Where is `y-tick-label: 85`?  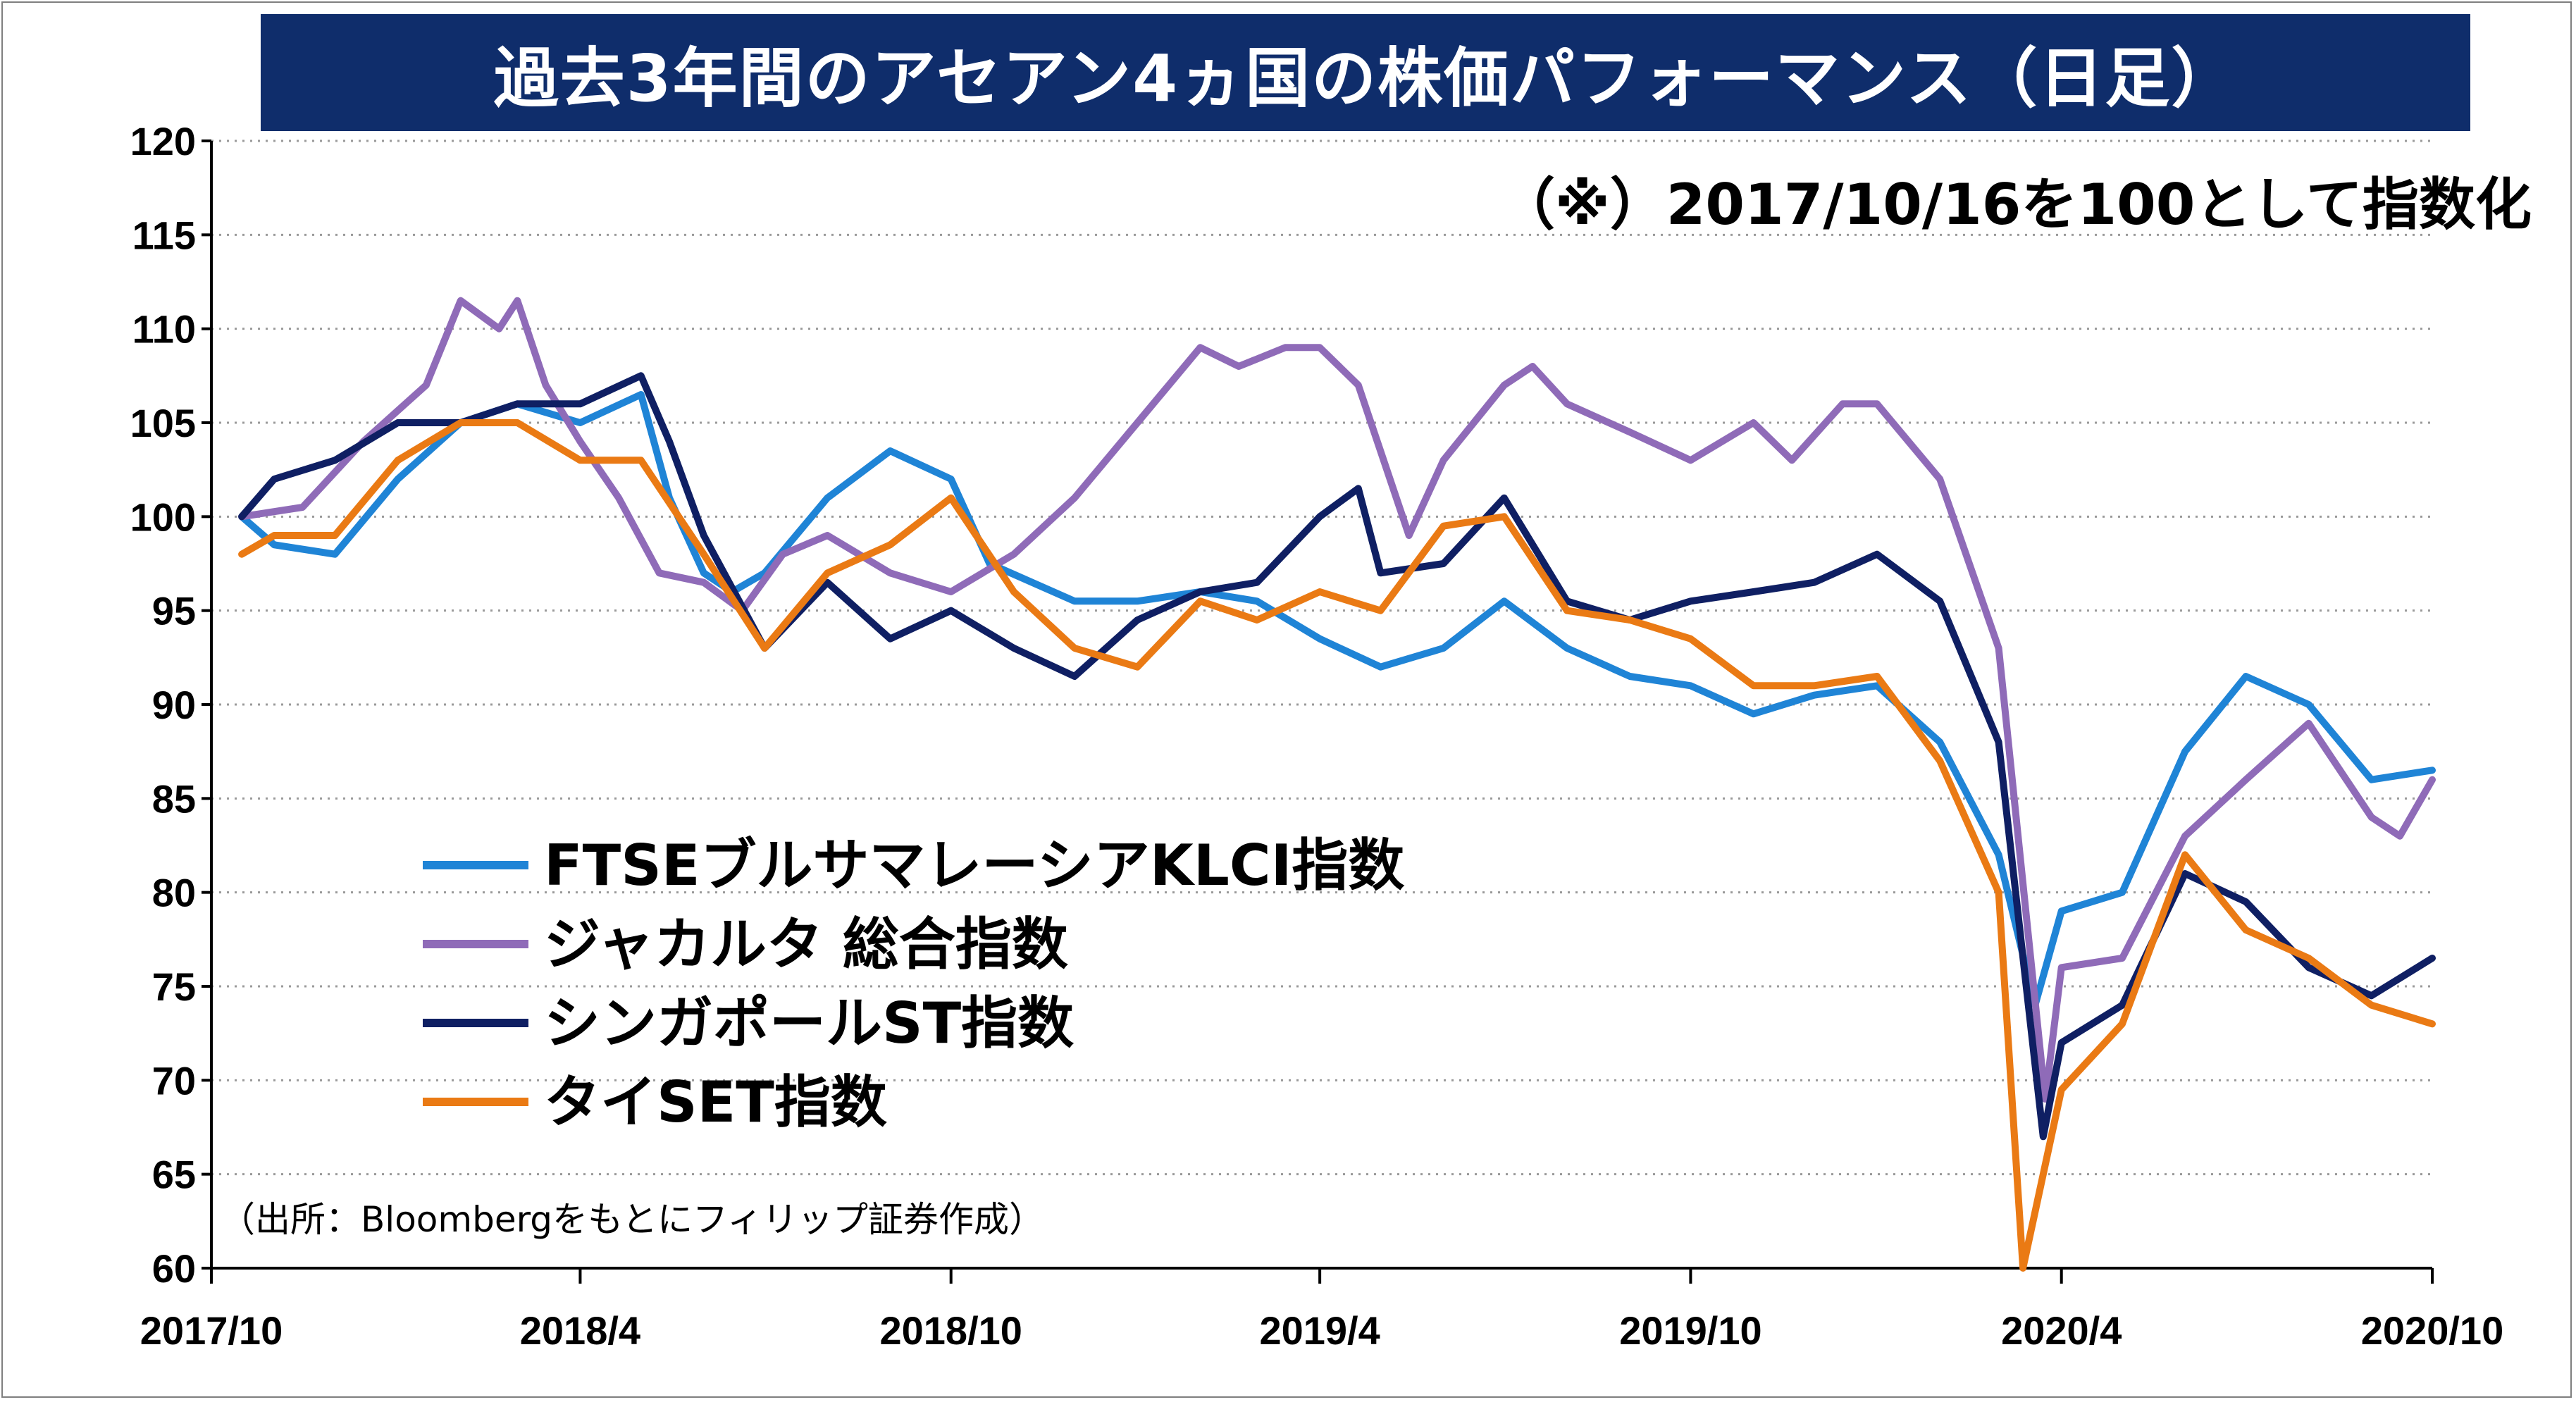
y-tick-label: 85 is located at coordinates (174, 798).